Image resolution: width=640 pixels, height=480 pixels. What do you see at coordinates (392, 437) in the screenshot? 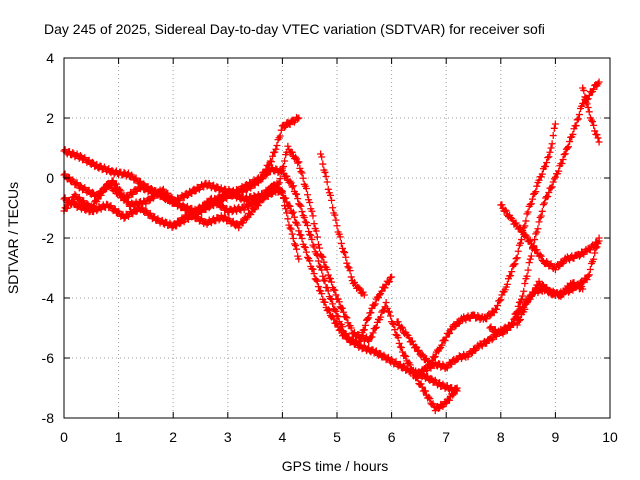
I see `x-tick-label: 6` at bounding box center [392, 437].